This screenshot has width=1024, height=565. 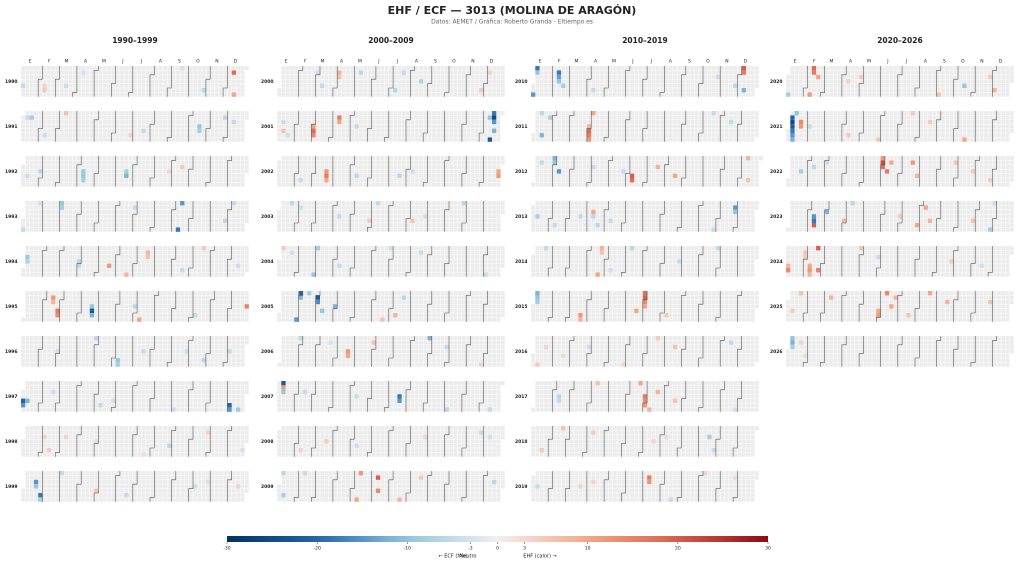 What do you see at coordinates (468, 557) in the screenshot?
I see `colorbar-label: Neutro` at bounding box center [468, 557].